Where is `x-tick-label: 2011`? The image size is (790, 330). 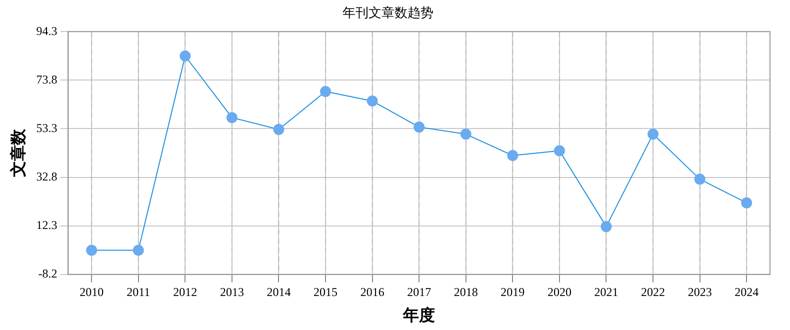
x-tick-label: 2011 is located at coordinates (138, 291).